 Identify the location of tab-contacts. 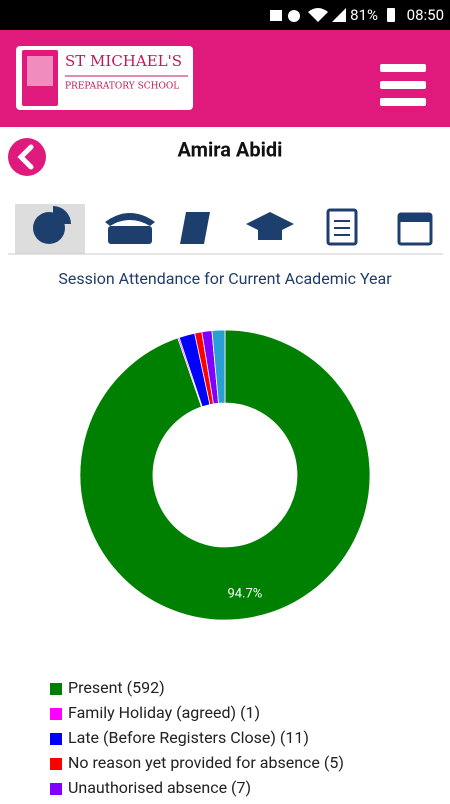
(130, 228).